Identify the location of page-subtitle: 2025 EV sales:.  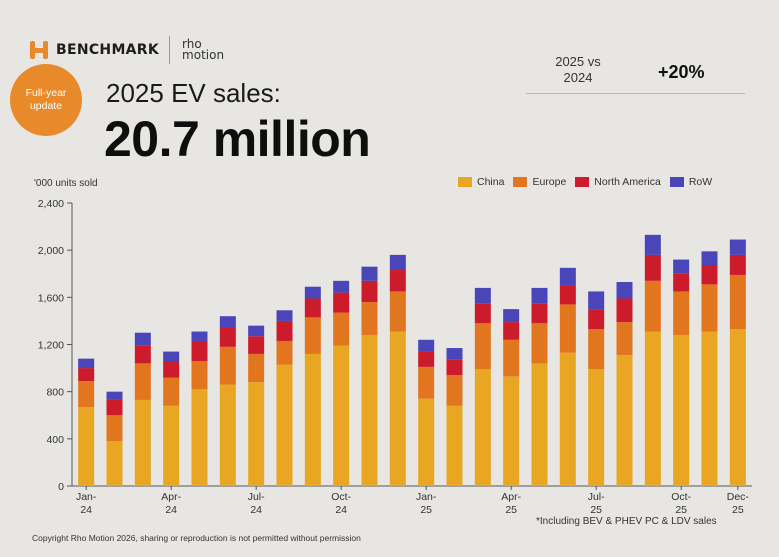
(193, 93).